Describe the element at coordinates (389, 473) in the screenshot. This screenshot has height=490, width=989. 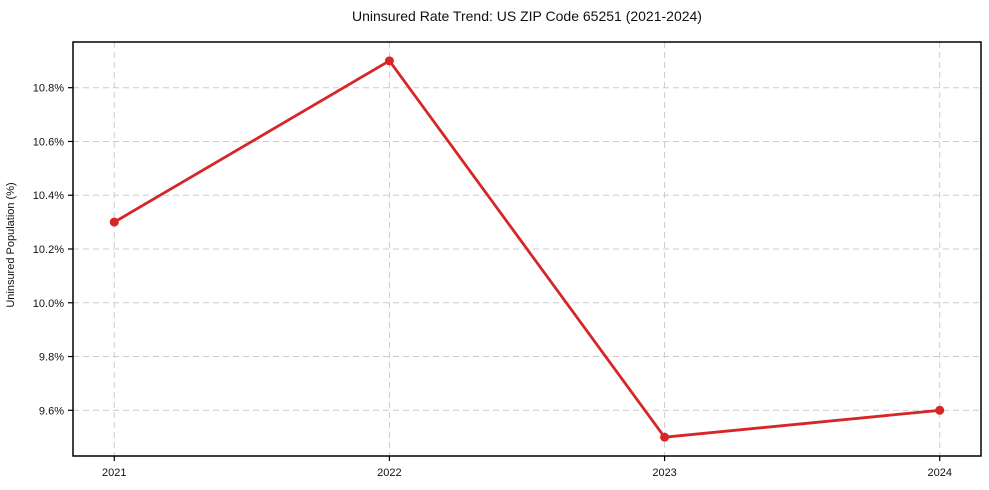
I see `x-tick-label: 2022` at that location.